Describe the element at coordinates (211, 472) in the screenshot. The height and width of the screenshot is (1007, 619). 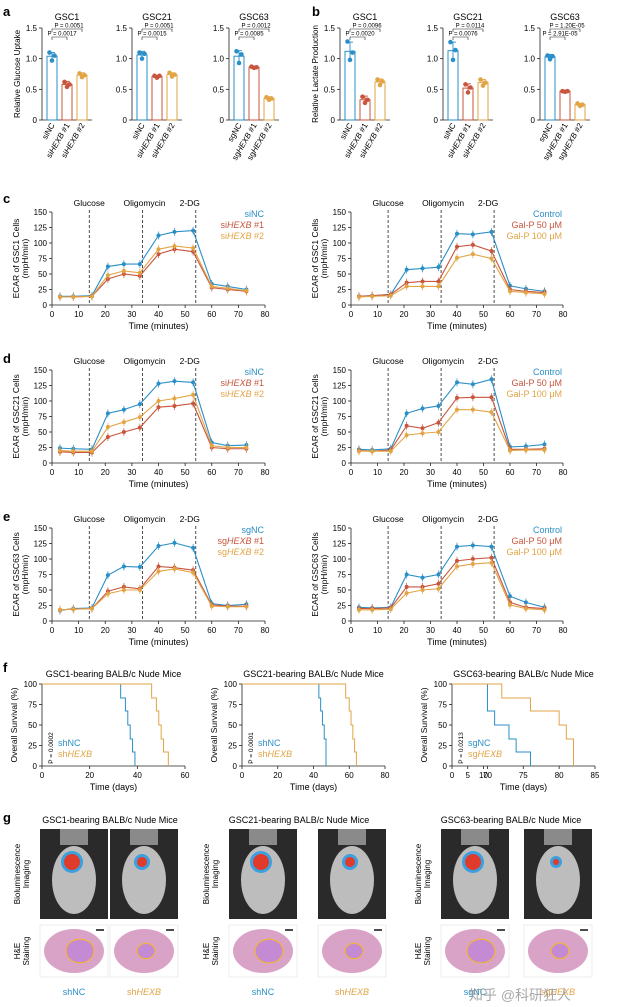
I see `x-tick-label: 60` at that location.